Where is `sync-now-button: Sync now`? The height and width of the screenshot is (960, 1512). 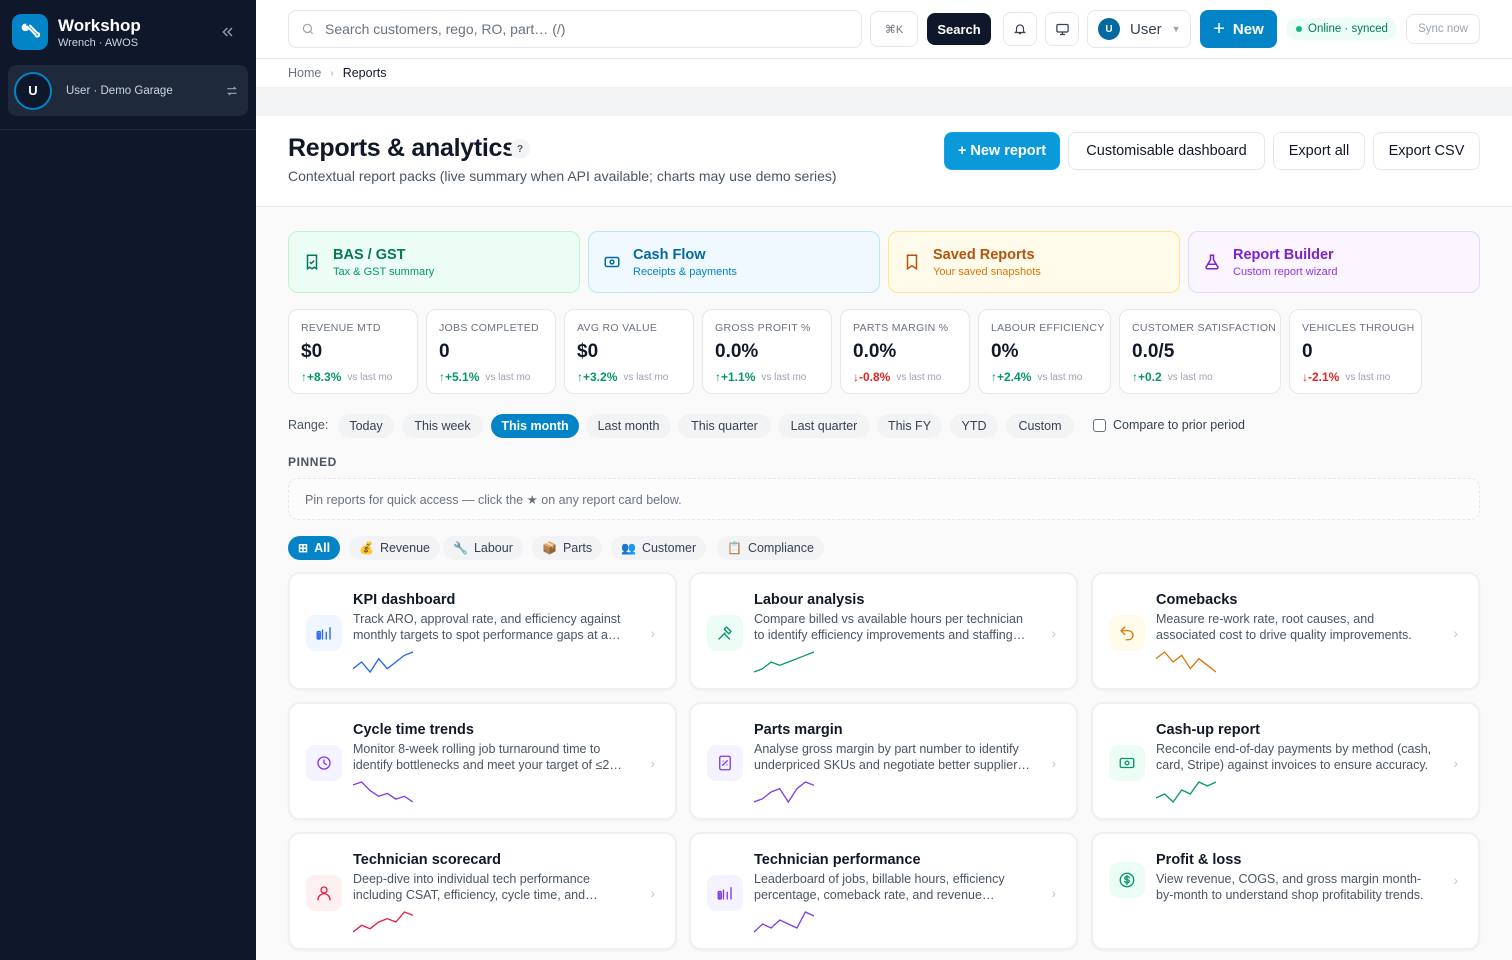
sync-now-button: Sync now is located at coordinates (1443, 29).